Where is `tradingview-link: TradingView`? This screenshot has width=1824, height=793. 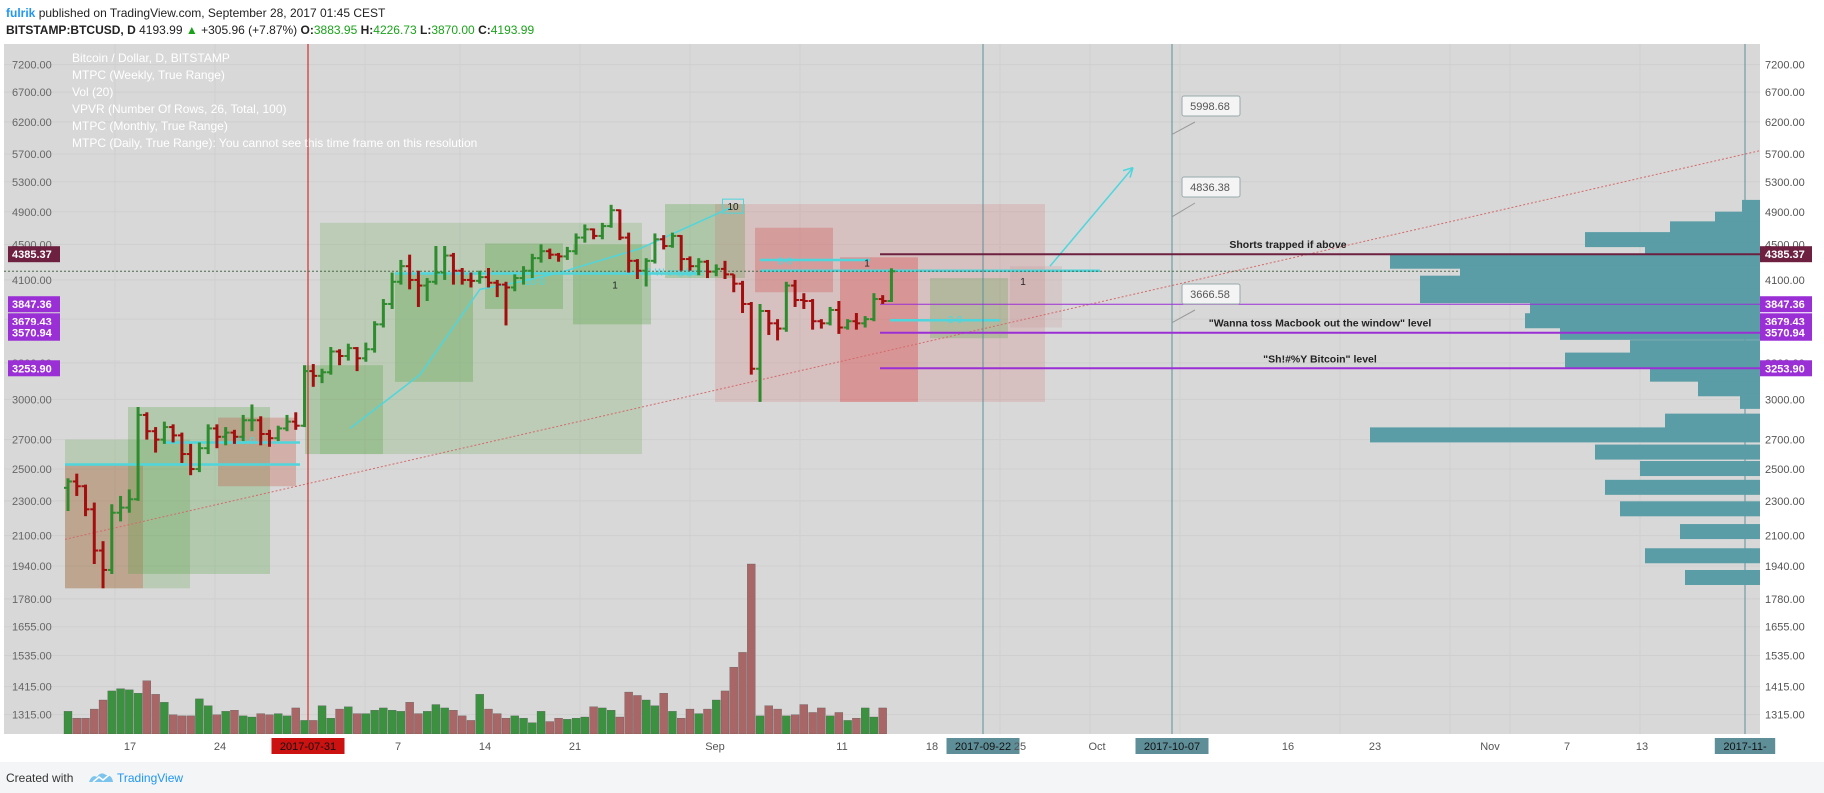 tradingview-link: TradingView is located at coordinates (150, 778).